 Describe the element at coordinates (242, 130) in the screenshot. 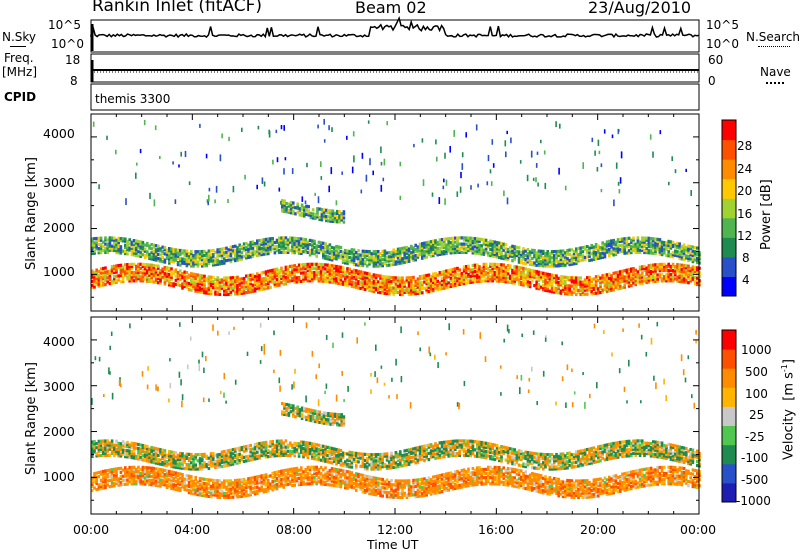

I see `sparse-echo` at that location.